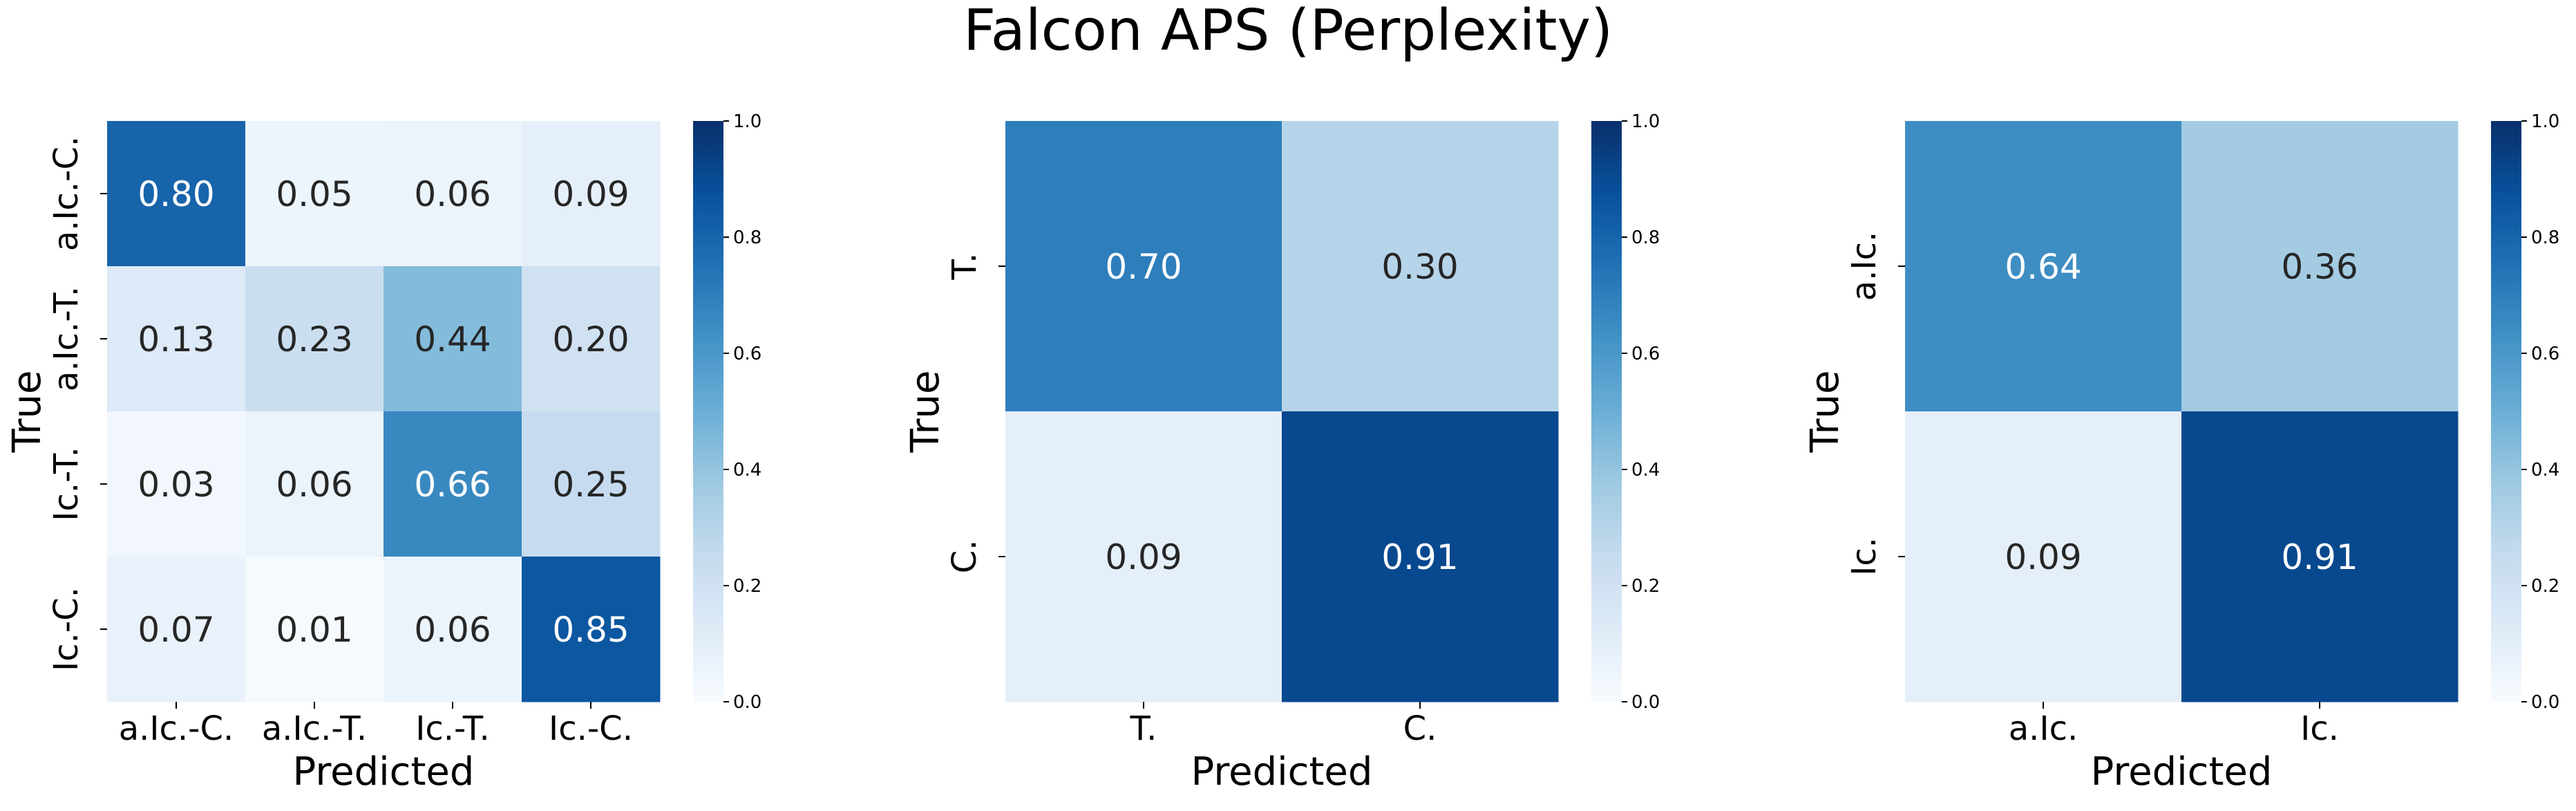 The width and height of the screenshot is (2576, 811). I want to click on cell-value-label: 0.80, so click(176, 194).